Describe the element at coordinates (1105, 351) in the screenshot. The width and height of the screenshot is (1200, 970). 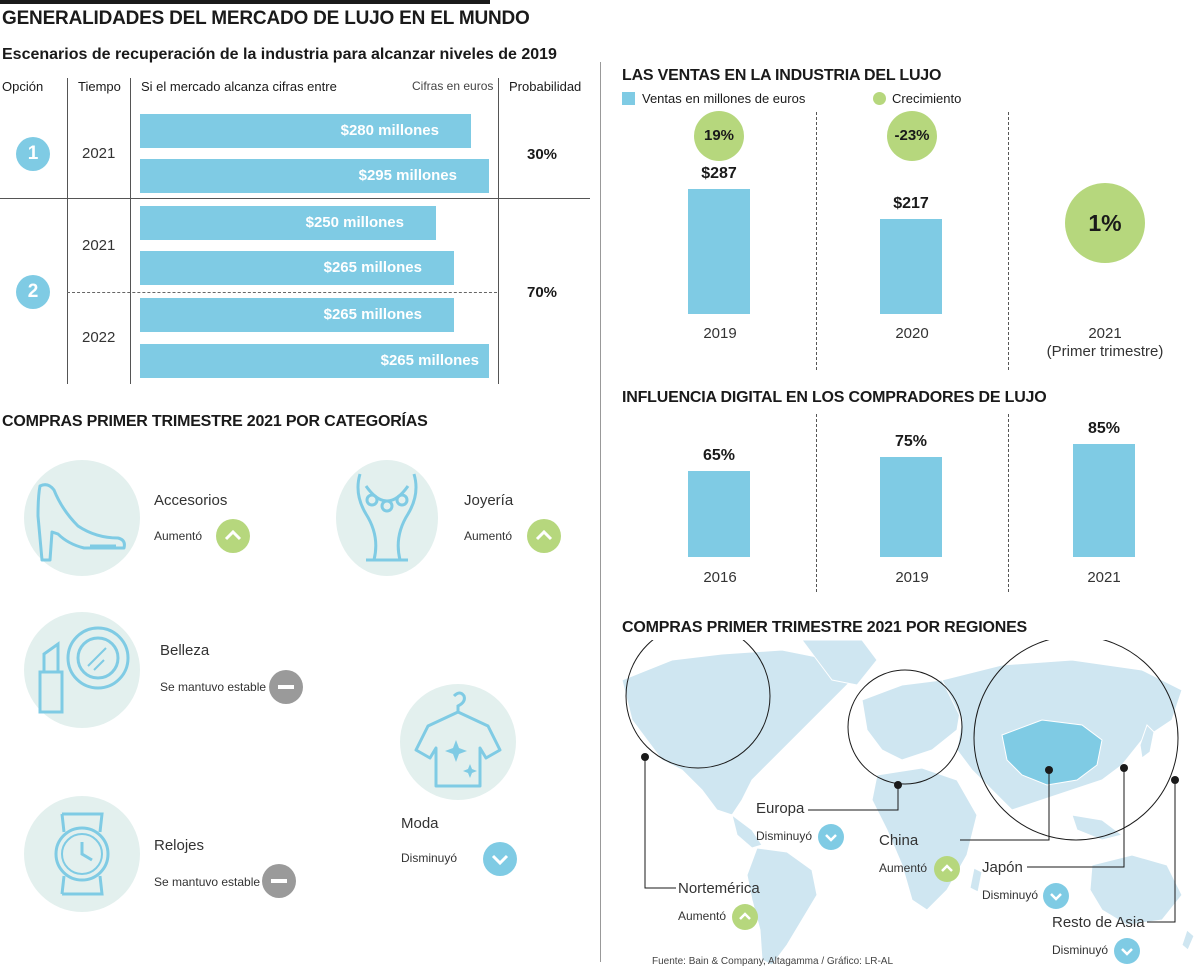
I see `sales-xlabel-2021-note: (Primer trimestre)` at that location.